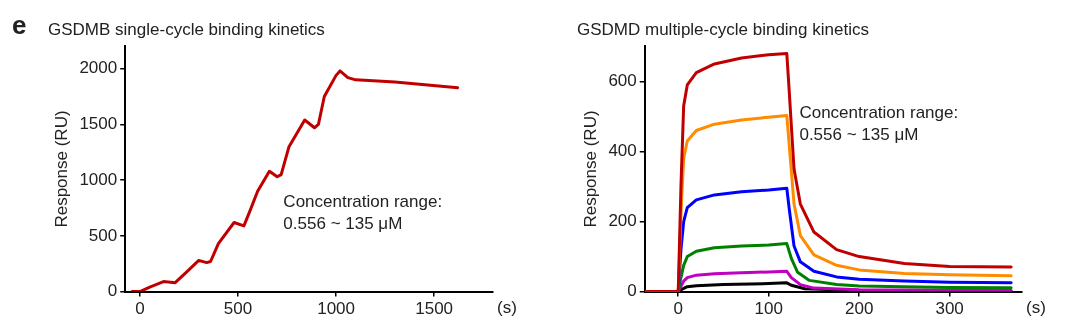 The image size is (1080, 333). What do you see at coordinates (622, 151) in the screenshot?
I see `y-tick-label: 400` at bounding box center [622, 151].